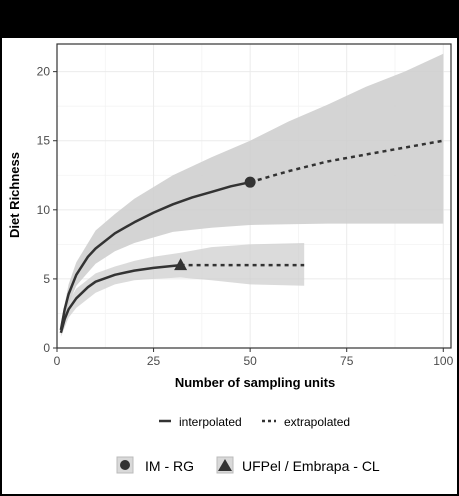 This screenshot has height=496, width=459. I want to click on legend-triangle-icon, so click(225, 465).